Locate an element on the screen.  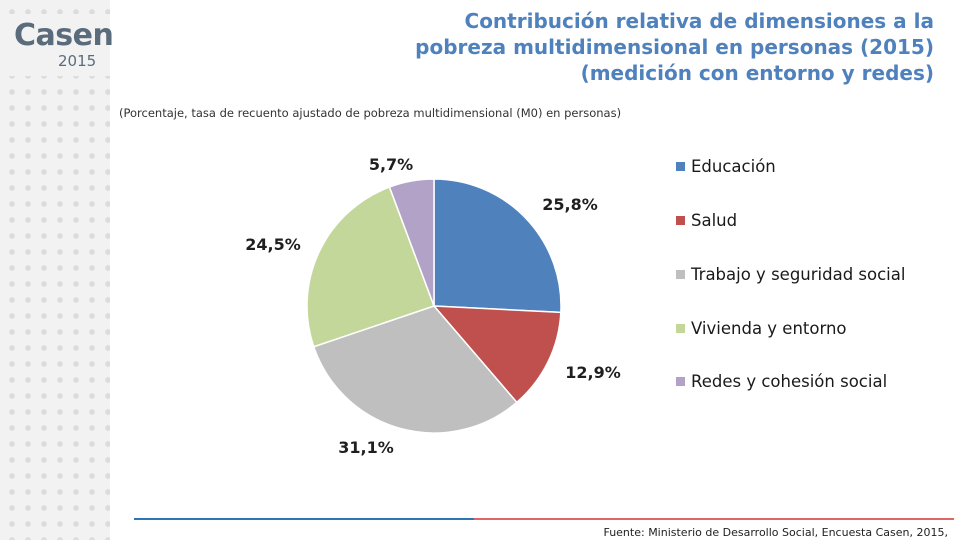
legend-label: Redes y cohesión social is located at coordinates (789, 381).